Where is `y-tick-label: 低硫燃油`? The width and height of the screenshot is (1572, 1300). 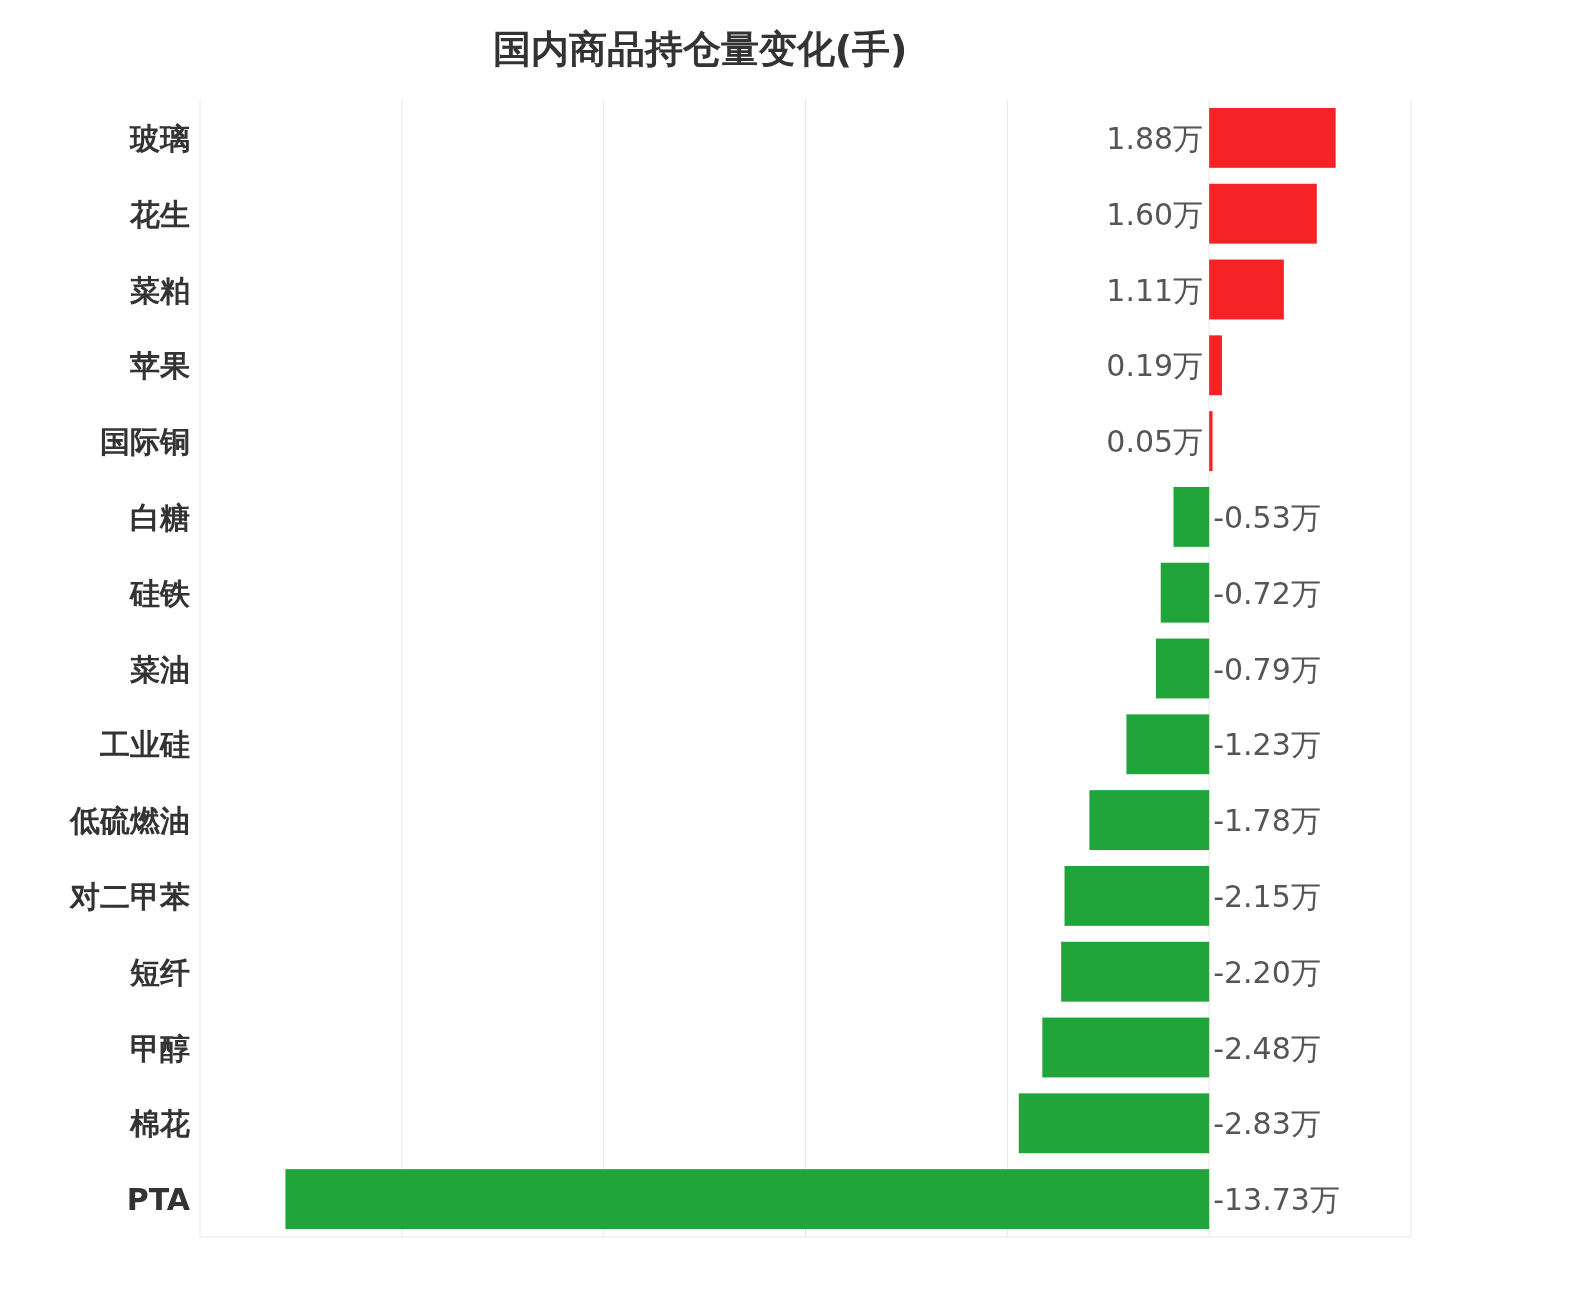
y-tick-label: 低硫燃油 is located at coordinates (129, 821).